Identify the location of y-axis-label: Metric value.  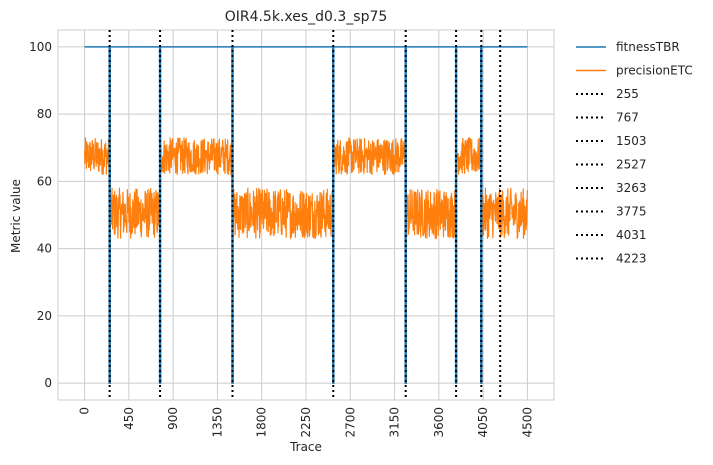
(16, 216).